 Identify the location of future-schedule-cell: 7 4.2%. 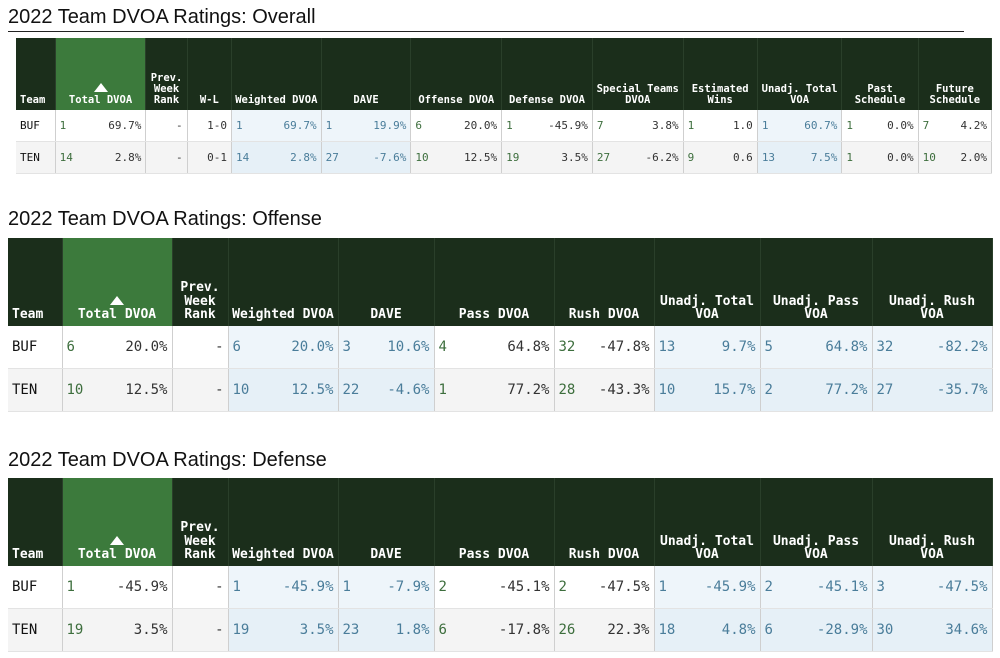
(955, 126).